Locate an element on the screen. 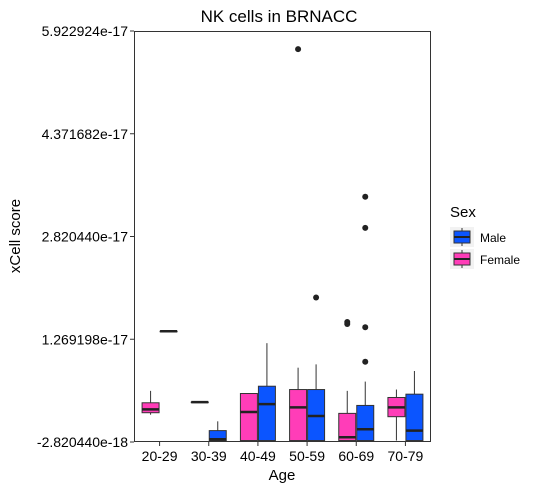 The image size is (536, 494). x-tick-label: 20-29 is located at coordinates (160, 456).